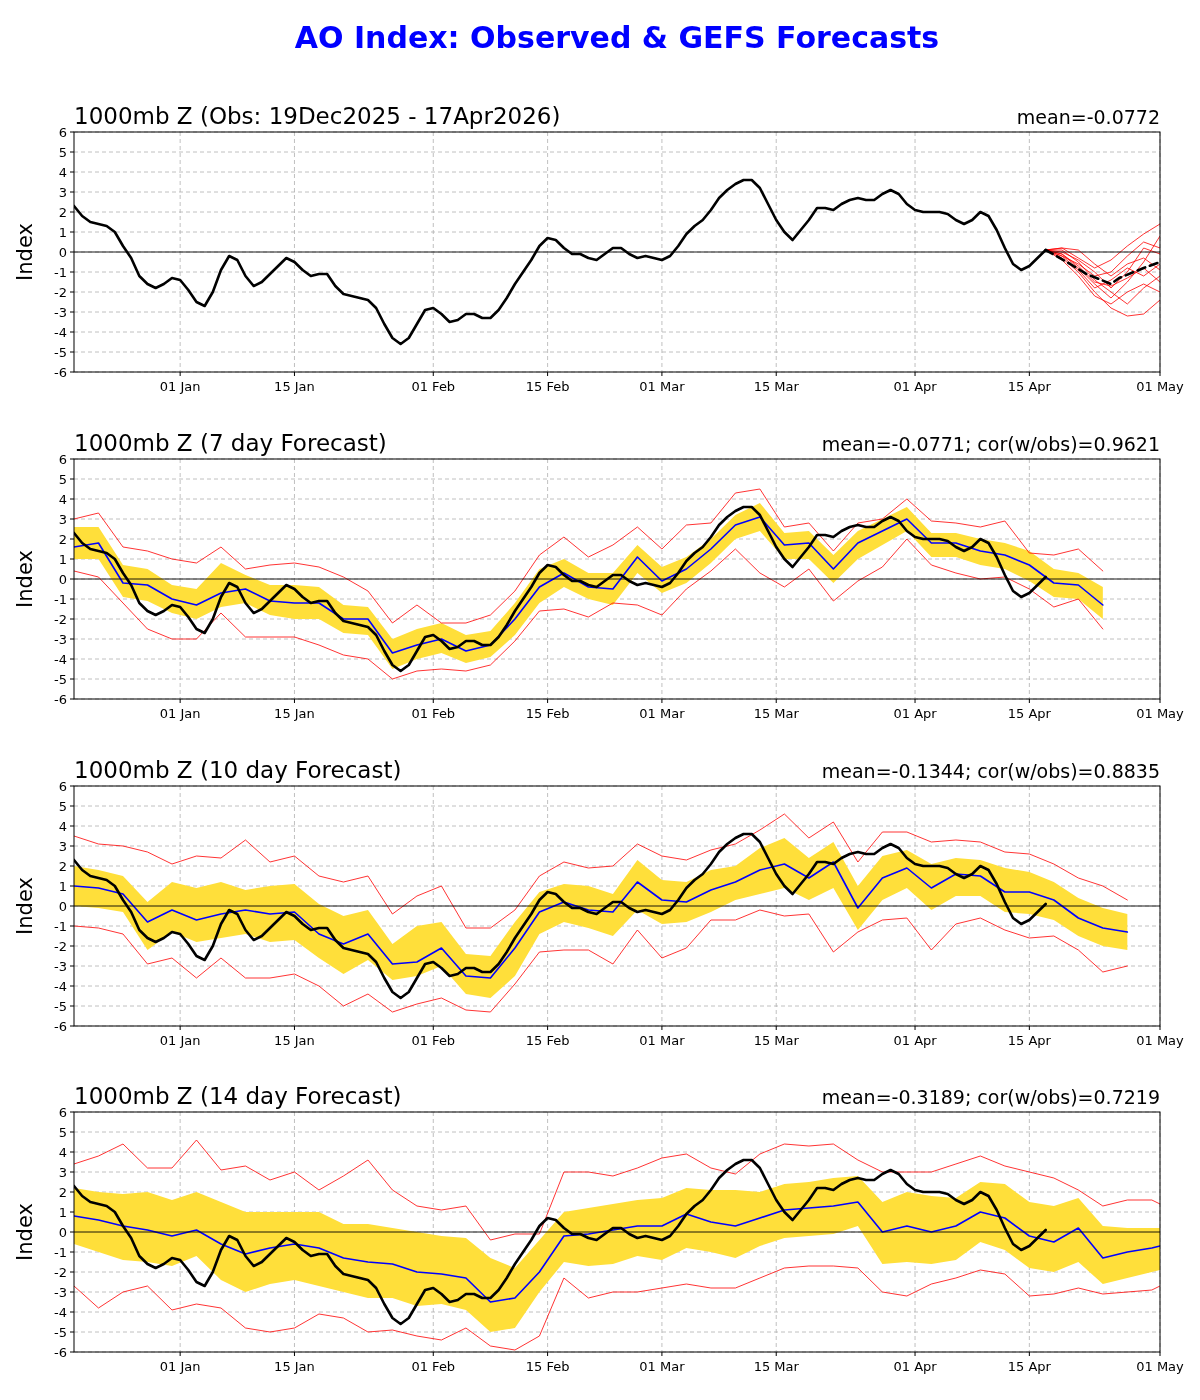  What do you see at coordinates (617, 37) in the screenshot?
I see `chart-title: AO Index: Observed & GEFS Forecasts` at bounding box center [617, 37].